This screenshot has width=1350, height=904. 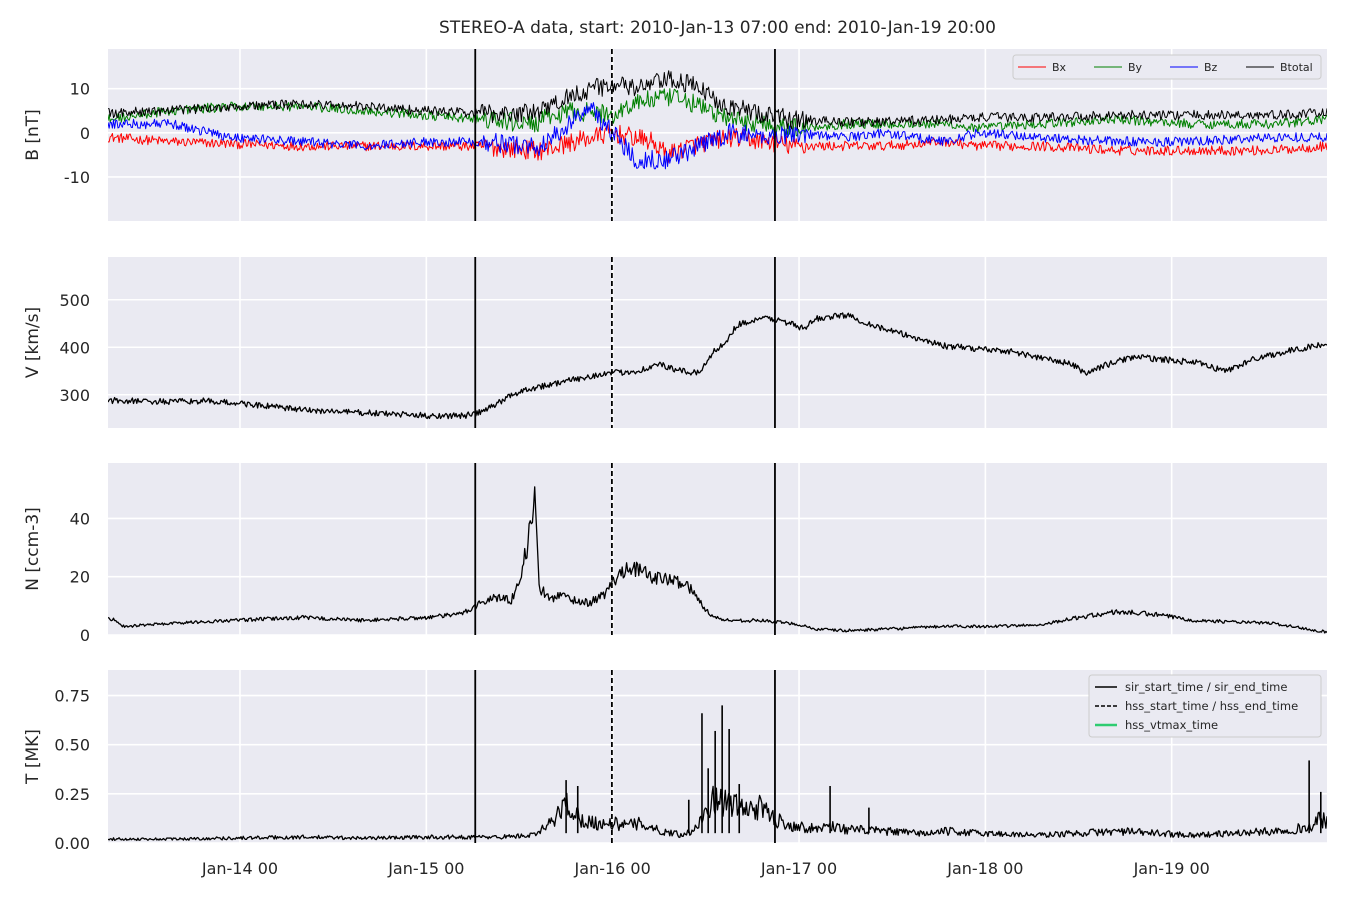 I want to click on magnetic-field-legend: Bx By Bz Btotal, so click(x=1167, y=67).